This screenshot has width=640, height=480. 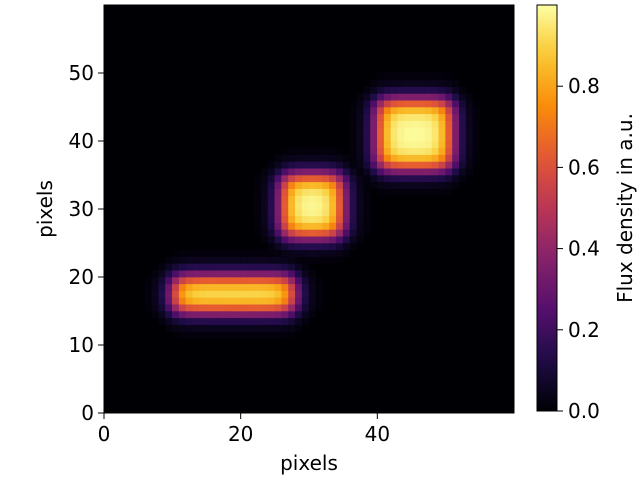 What do you see at coordinates (81, 345) in the screenshot?
I see `y-tick-label: 10` at bounding box center [81, 345].